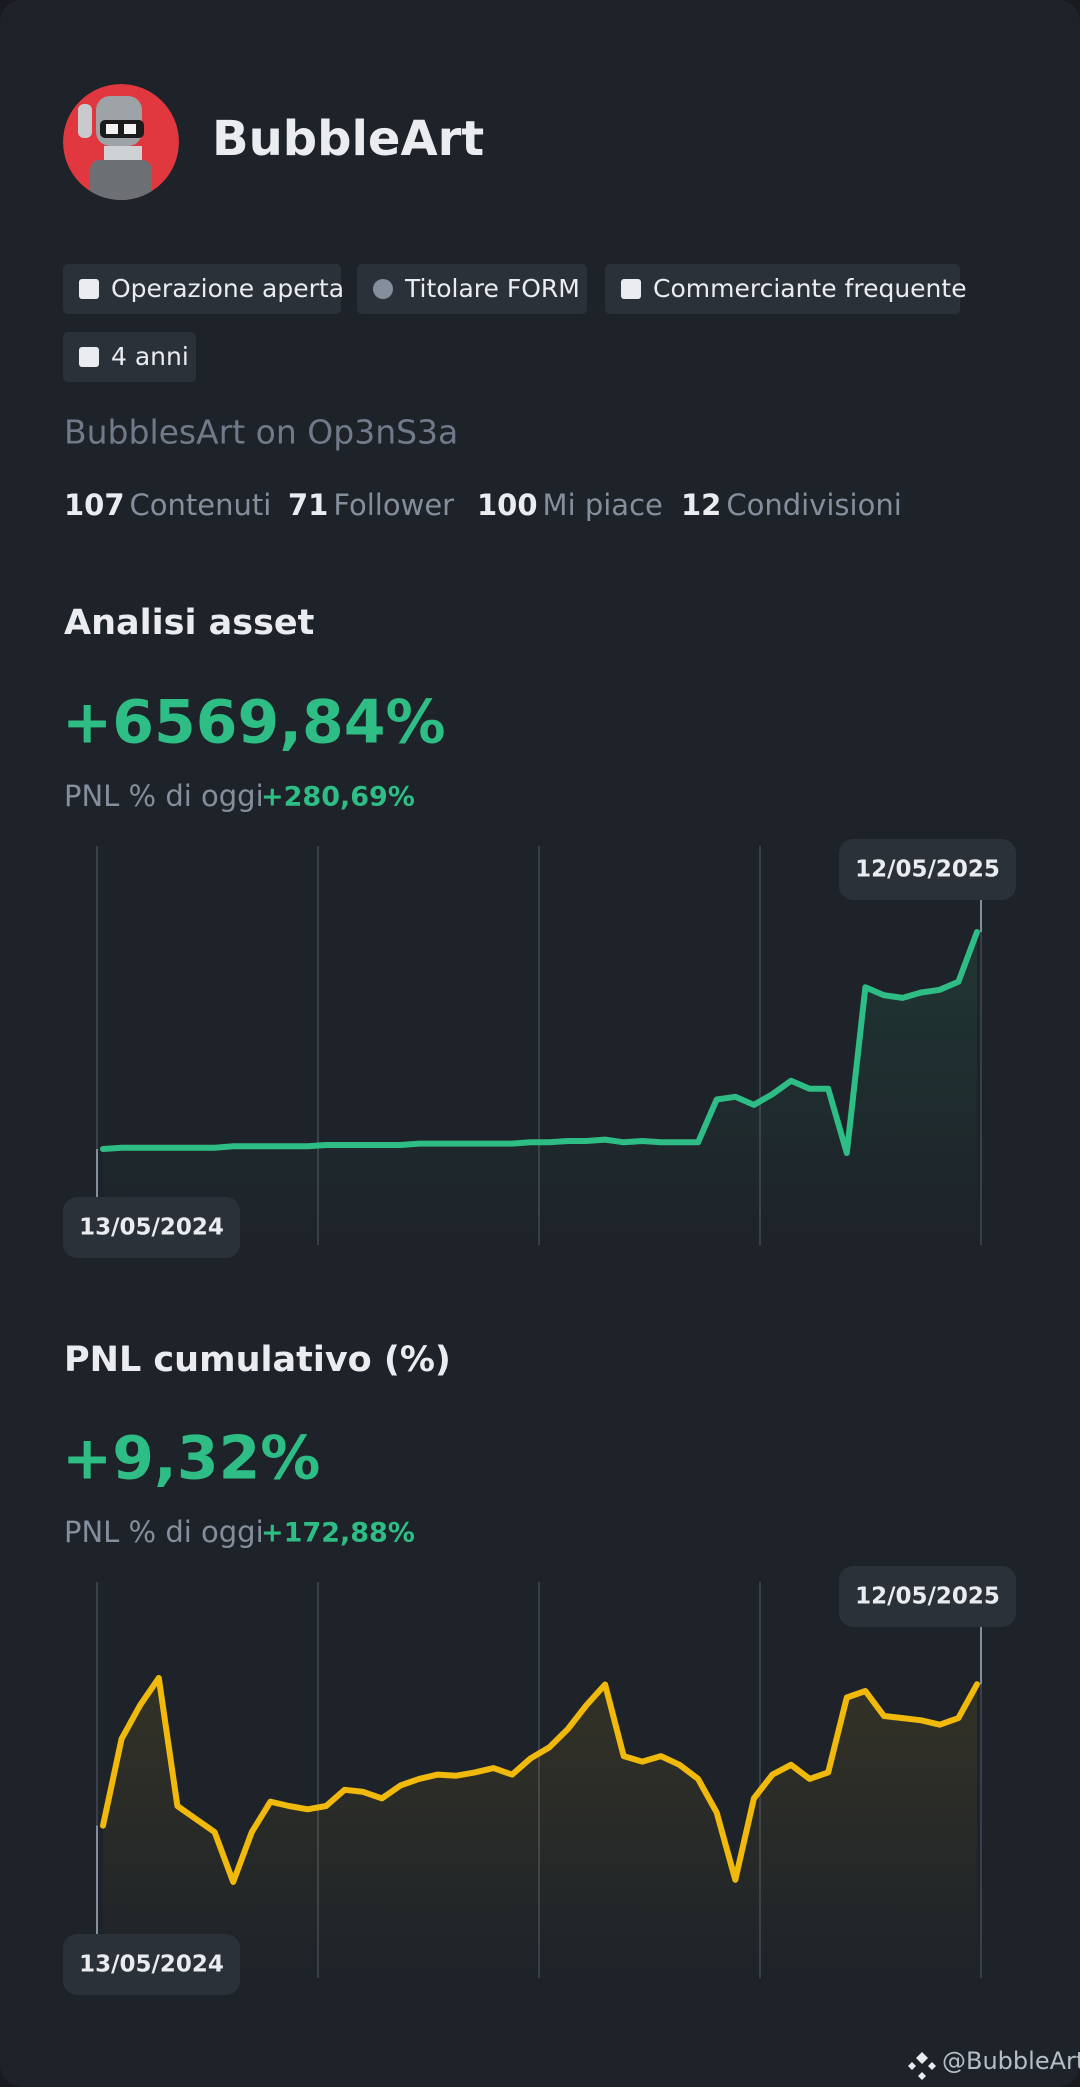  What do you see at coordinates (603, 505) in the screenshot?
I see `stat-label: Mi piace` at bounding box center [603, 505].